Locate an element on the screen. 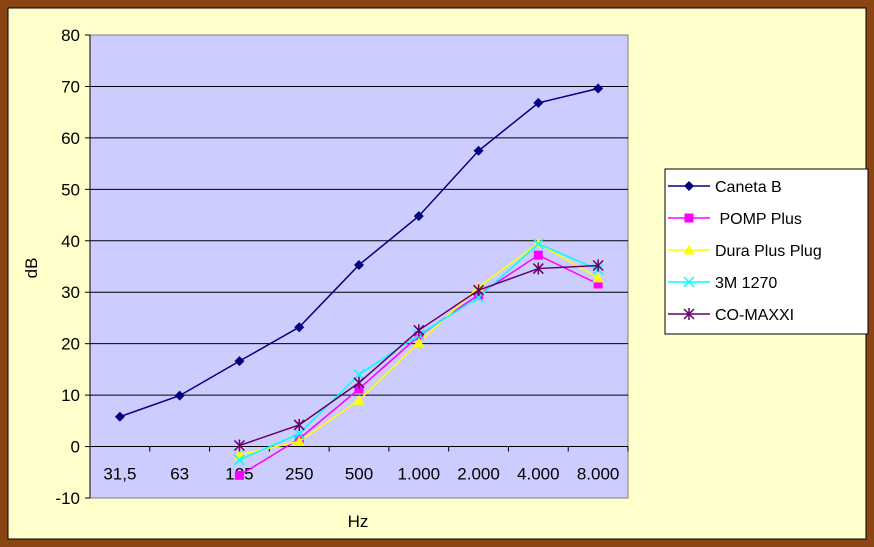  y-tick-label: 0 is located at coordinates (75, 447).